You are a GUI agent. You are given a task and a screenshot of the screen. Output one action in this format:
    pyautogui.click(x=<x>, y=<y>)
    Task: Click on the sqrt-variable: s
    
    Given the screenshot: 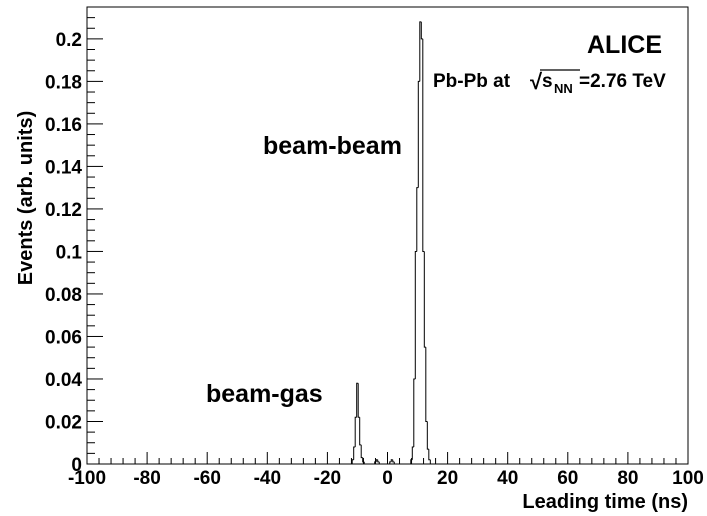 What is the action you would take?
    pyautogui.click(x=547, y=81)
    